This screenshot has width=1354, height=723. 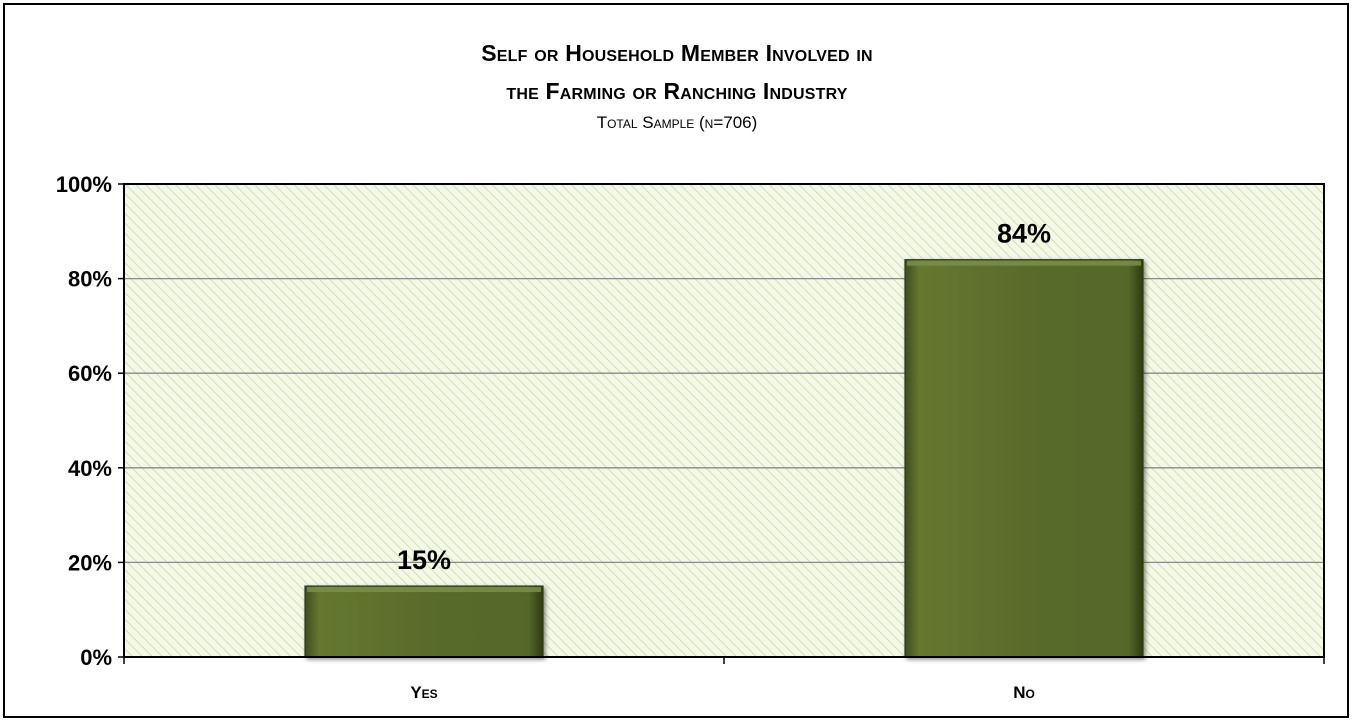 I want to click on category-label: Yes, so click(x=423, y=692).